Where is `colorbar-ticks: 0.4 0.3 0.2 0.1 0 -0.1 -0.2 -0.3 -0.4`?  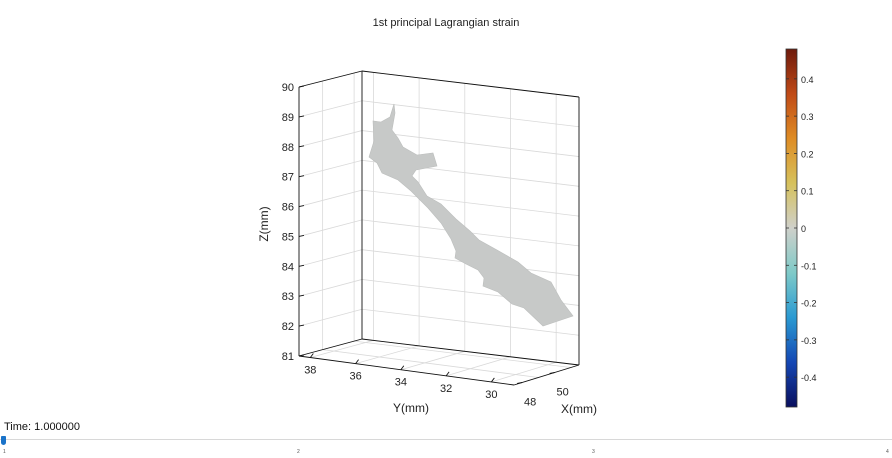 colorbar-ticks: 0.4 0.3 0.2 0.1 0 -0.1 -0.2 -0.3 -0.4 is located at coordinates (801, 229).